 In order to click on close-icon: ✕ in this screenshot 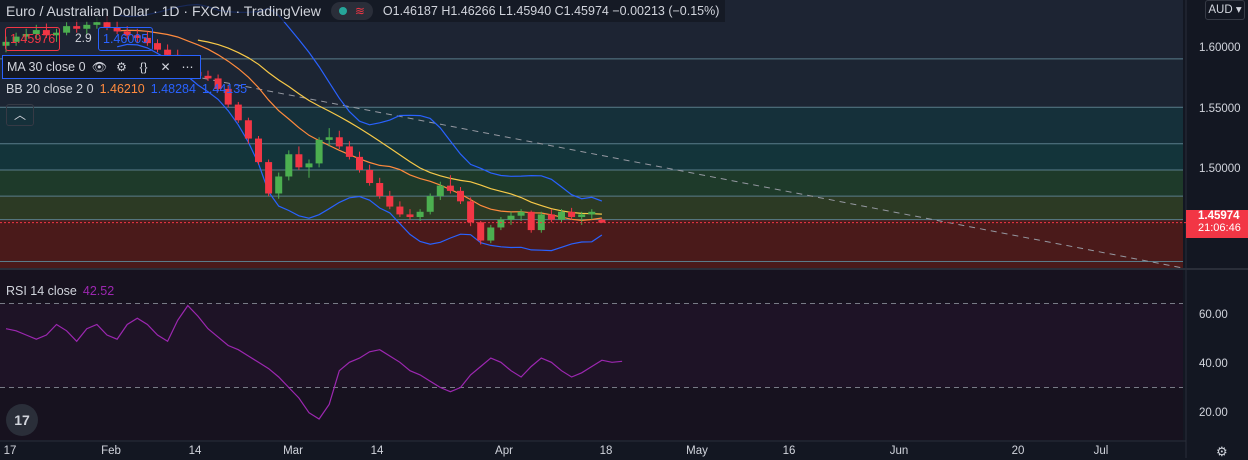, I will do `click(165, 67)`.